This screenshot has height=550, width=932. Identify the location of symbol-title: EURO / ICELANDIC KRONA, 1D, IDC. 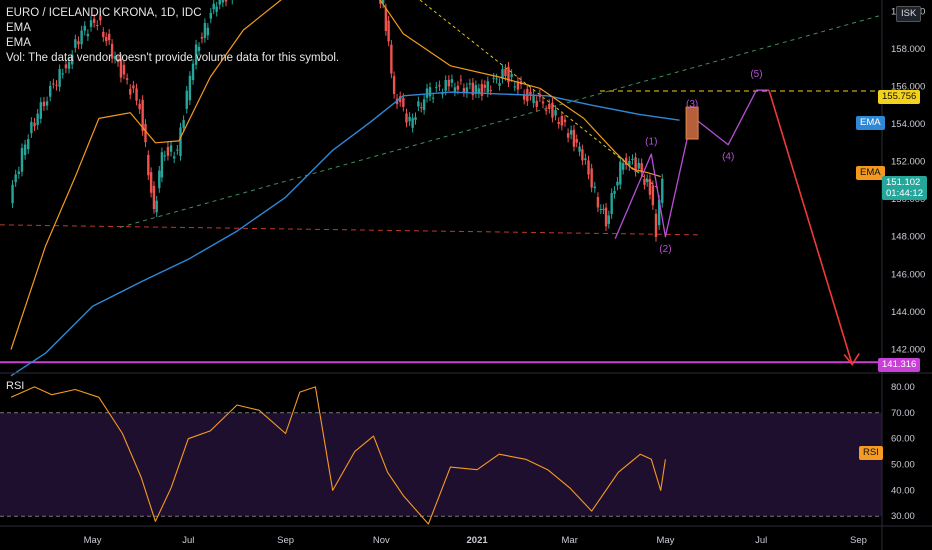
(104, 13).